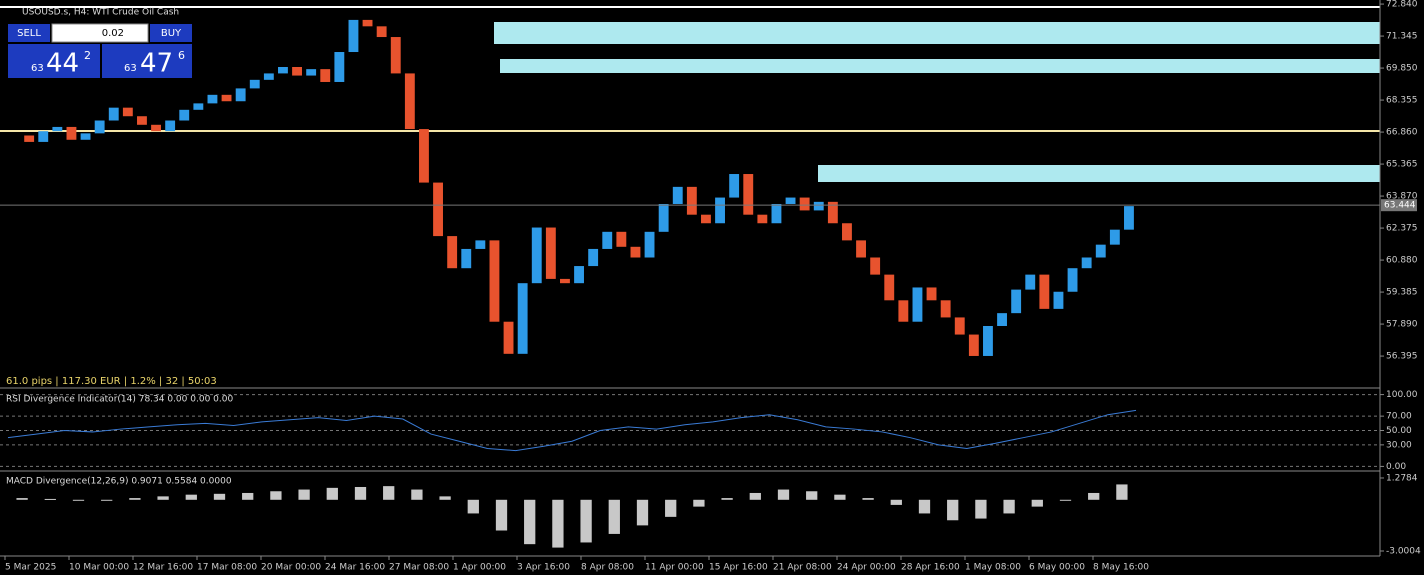 Image resolution: width=1424 pixels, height=575 pixels. What do you see at coordinates (1402, 133) in the screenshot?
I see `y-tick-label: 66.860` at bounding box center [1402, 133].